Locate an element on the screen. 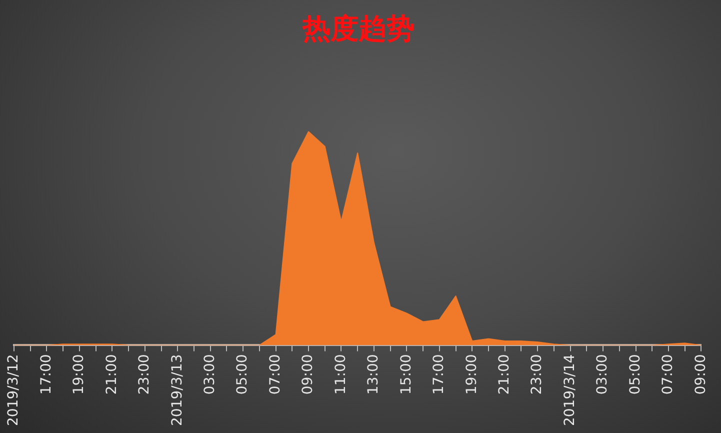 This screenshot has height=433, width=721. chart-title: 热度趋势 is located at coordinates (358, 29).